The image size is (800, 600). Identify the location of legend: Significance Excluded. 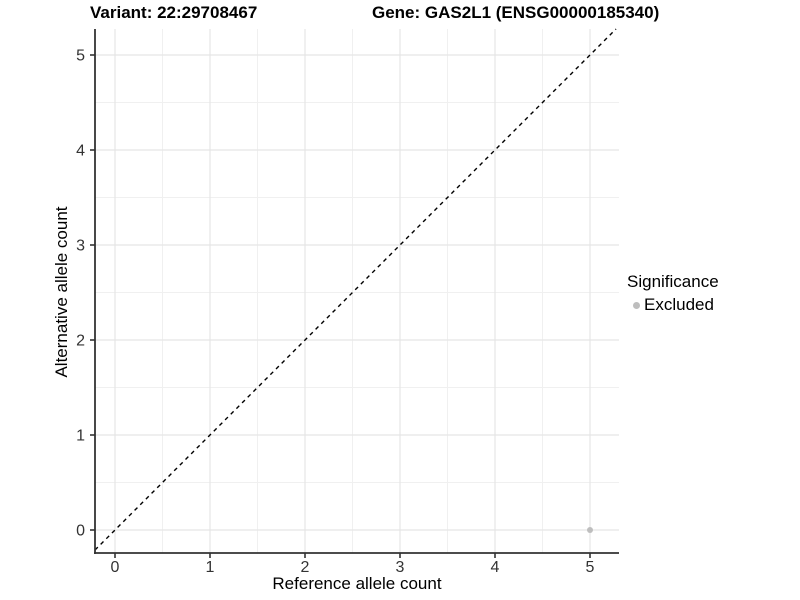
(673, 293).